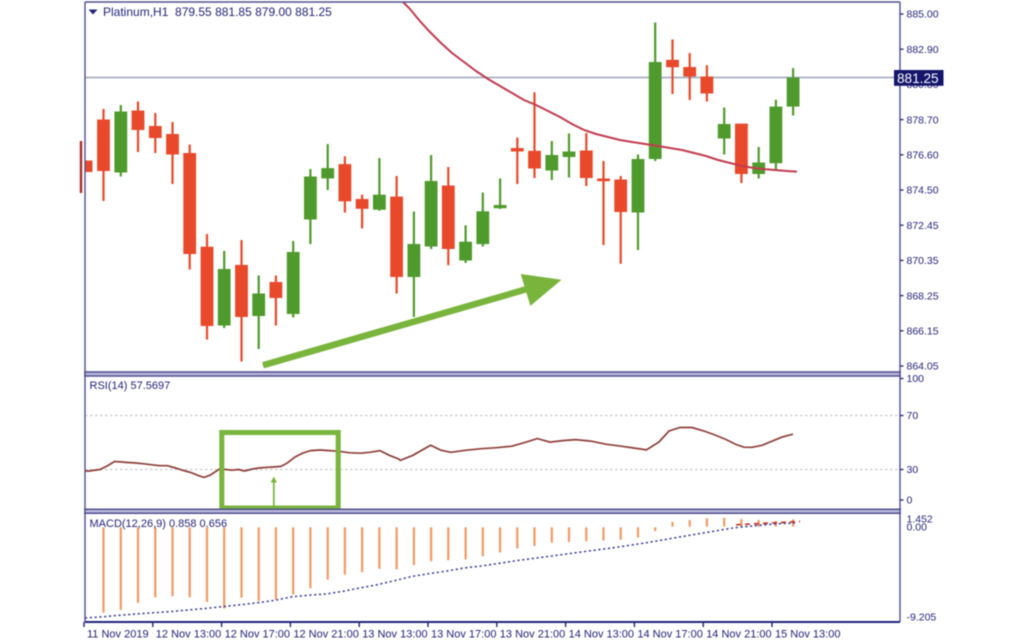  I want to click on svg-text: 866.15, so click(923, 332).